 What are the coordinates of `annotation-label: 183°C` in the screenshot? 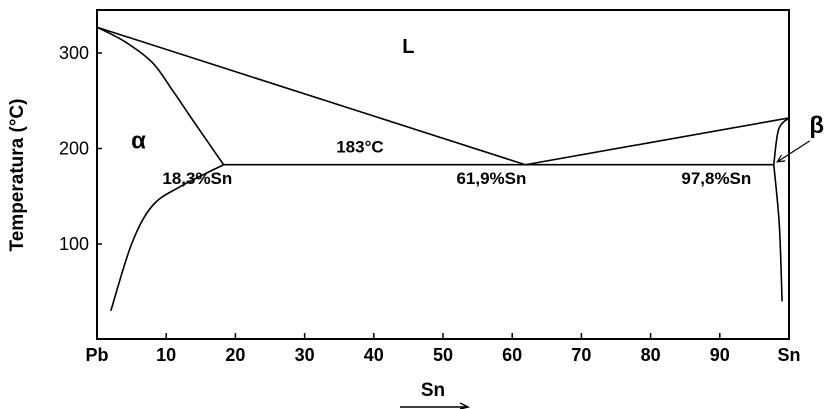 It's located at (359, 146).